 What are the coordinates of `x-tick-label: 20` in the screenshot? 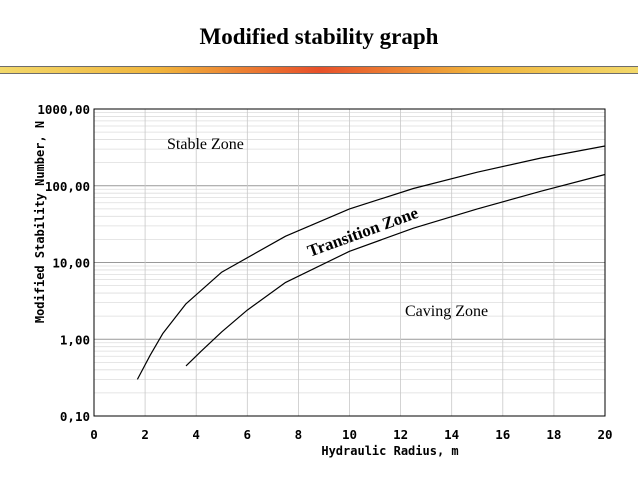 It's located at (604, 434).